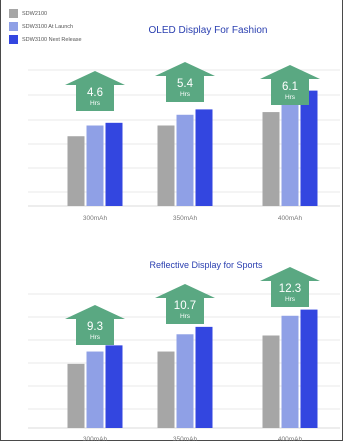 The height and width of the screenshot is (443, 345). I want to click on legend-item: SDW2100, so click(45, 13).